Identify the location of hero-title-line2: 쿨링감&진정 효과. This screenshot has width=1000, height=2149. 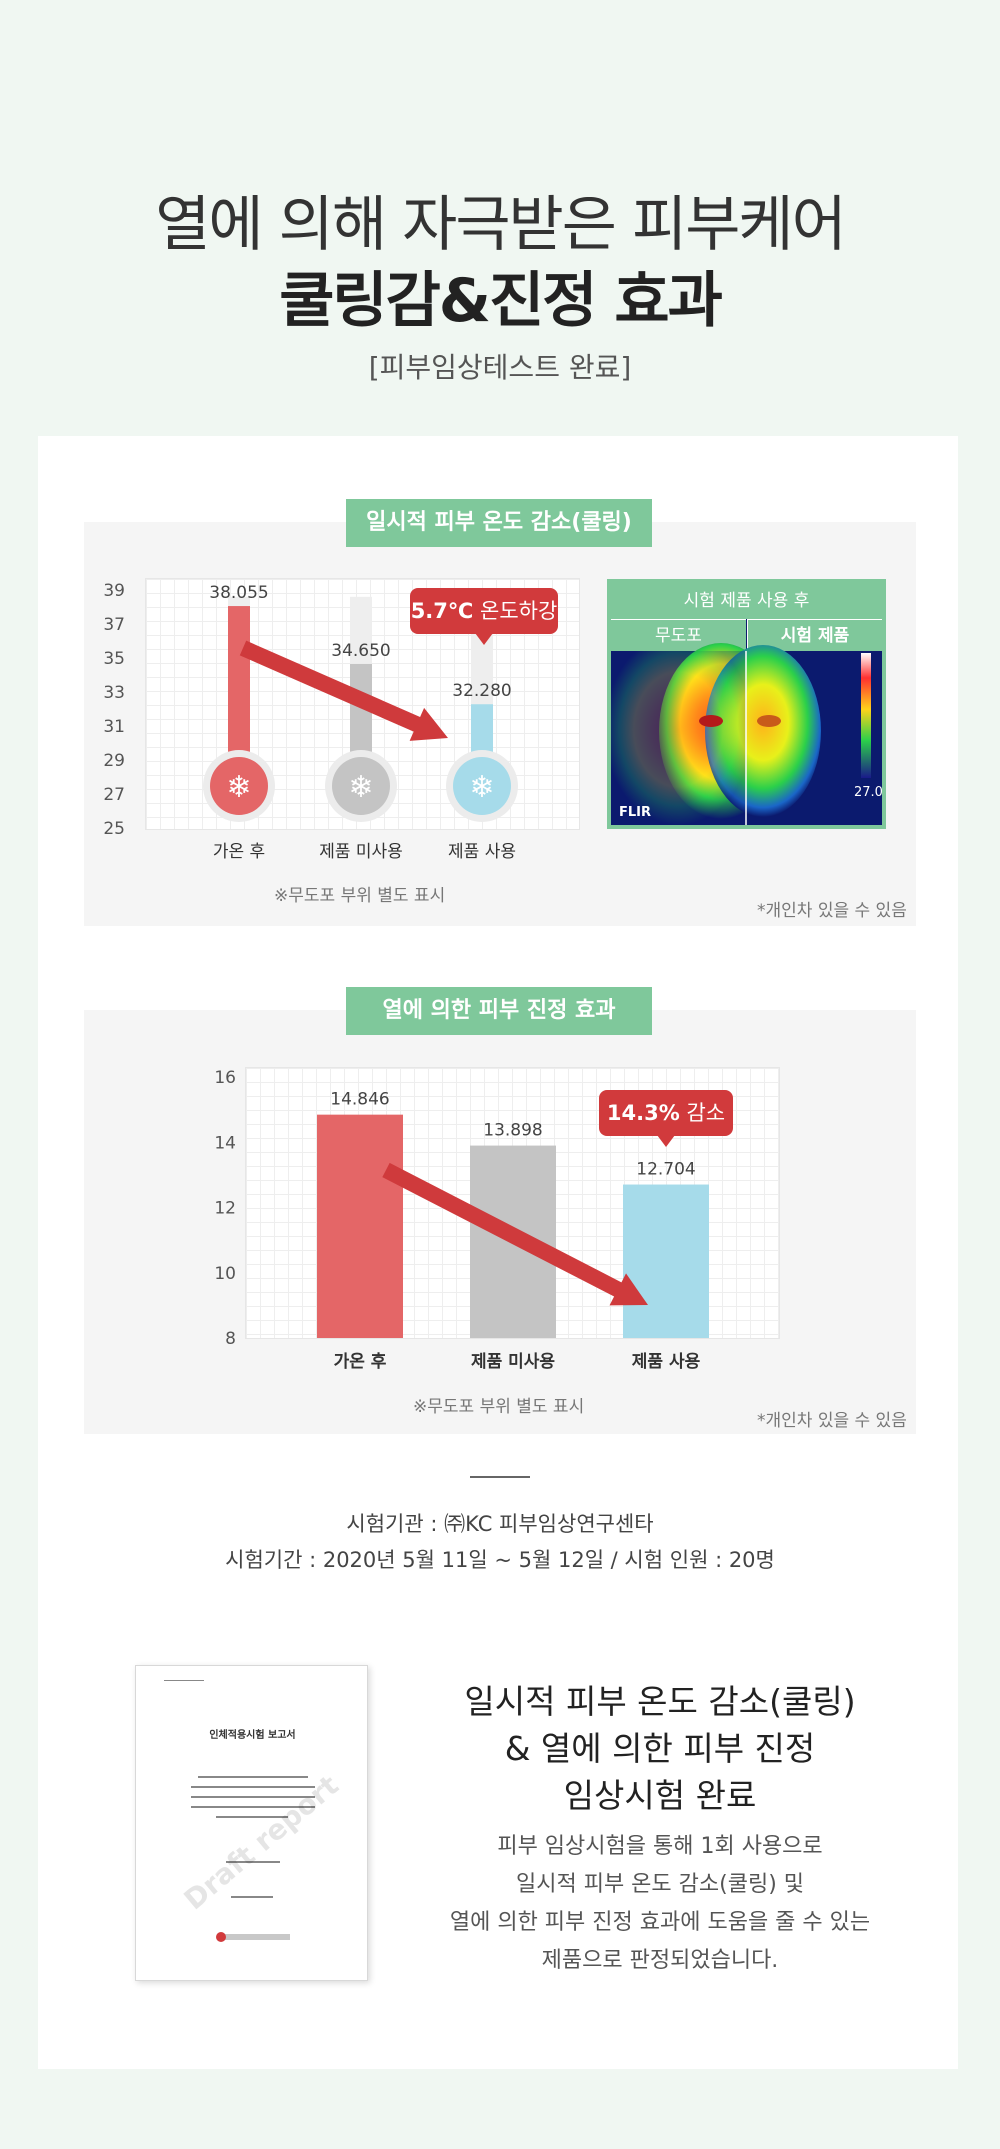
(501, 301).